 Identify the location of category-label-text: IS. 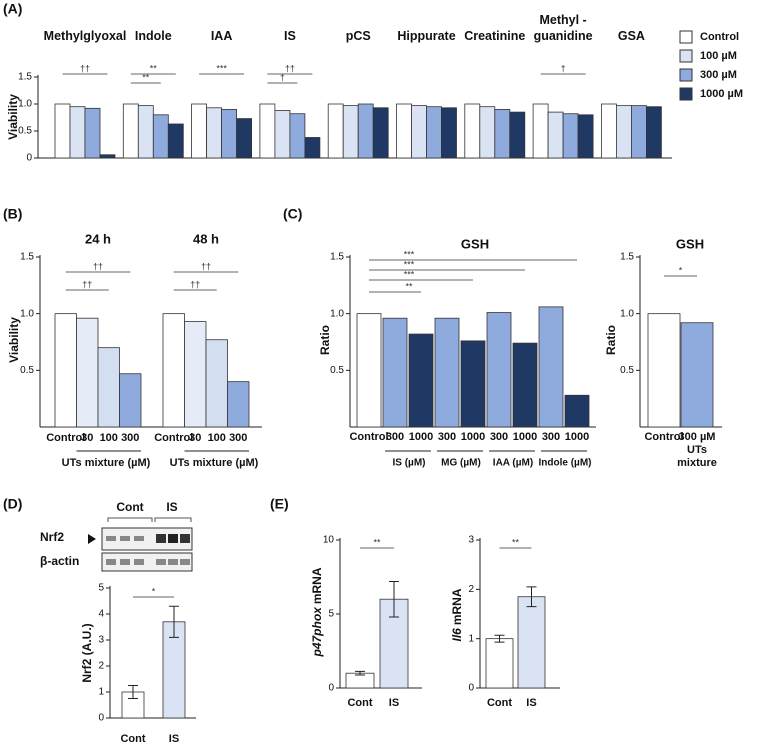
(289, 36).